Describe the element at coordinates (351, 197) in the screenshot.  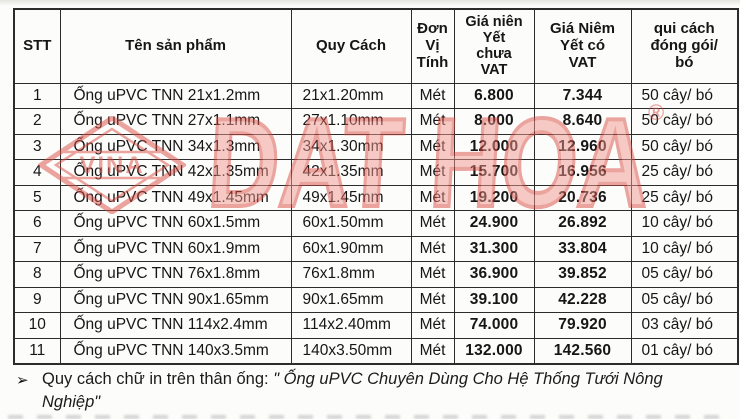
I see `cell-spec: 49x1.45mm` at that location.